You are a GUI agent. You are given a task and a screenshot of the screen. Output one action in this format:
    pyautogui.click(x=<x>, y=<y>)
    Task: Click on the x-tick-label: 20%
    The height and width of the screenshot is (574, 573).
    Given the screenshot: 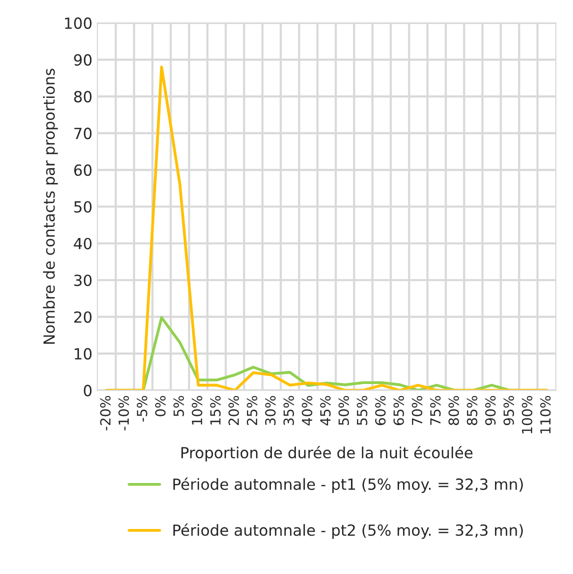 What is the action you would take?
    pyautogui.click(x=233, y=411)
    